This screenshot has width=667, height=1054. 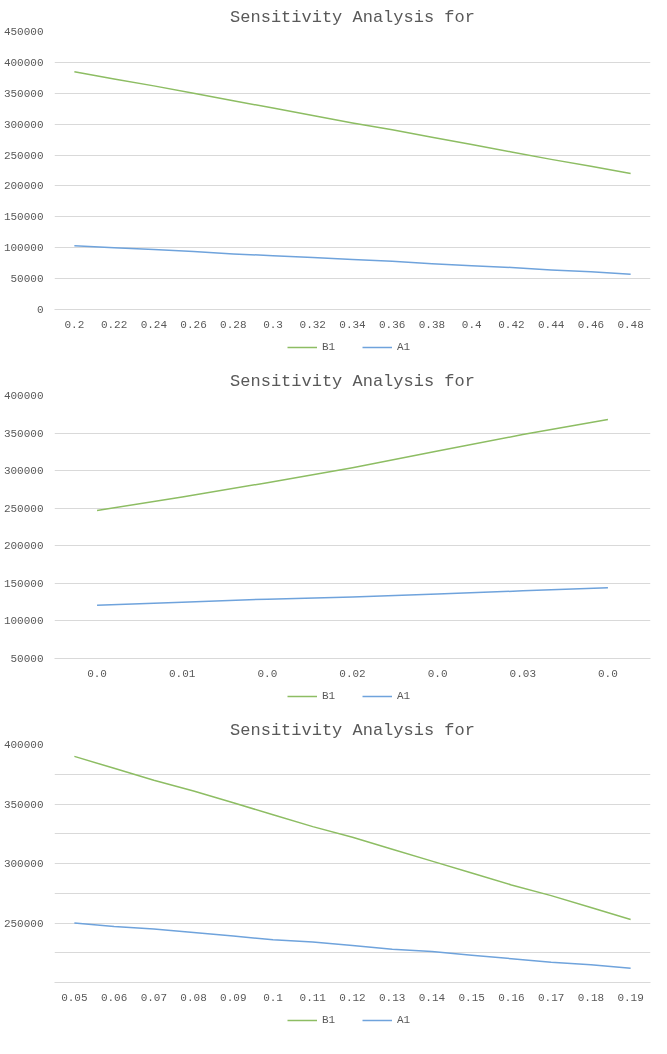 I want to click on x-tick-label: 0.4, so click(x=471, y=324).